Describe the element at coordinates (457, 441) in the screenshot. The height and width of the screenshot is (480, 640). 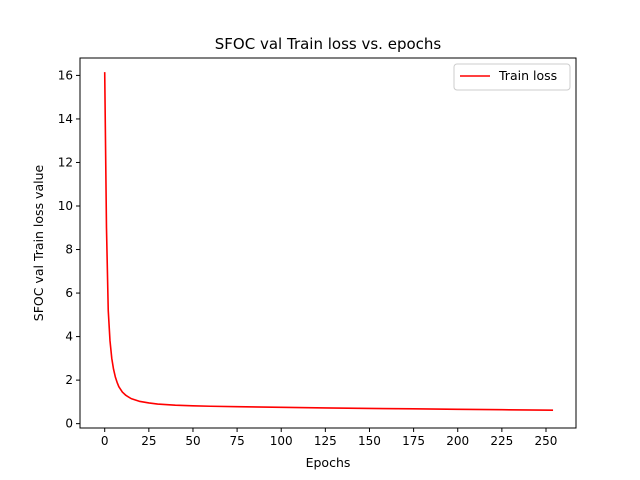
I see `x-tick-label: 200` at that location.